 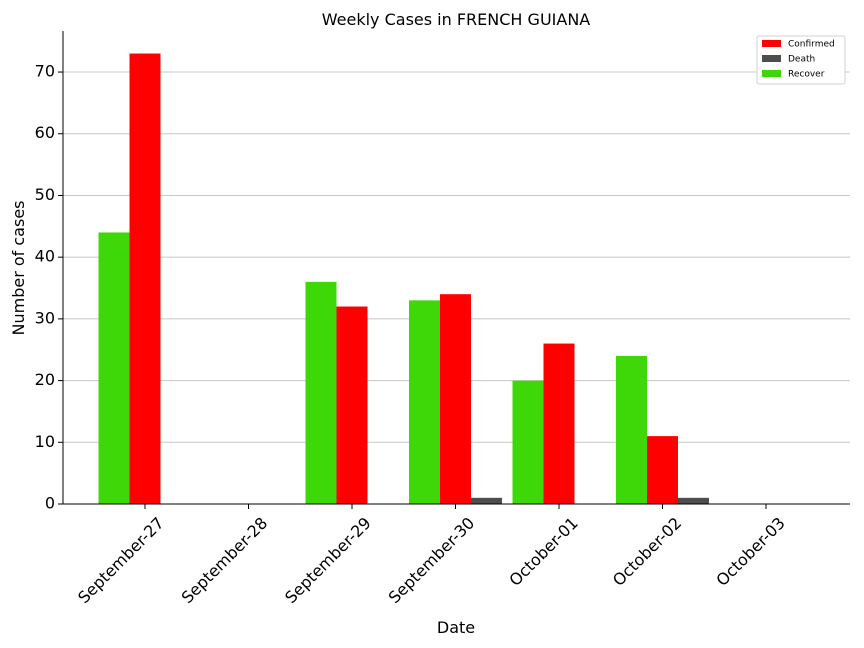 What do you see at coordinates (121, 560) in the screenshot?
I see `x-tick-label: September-27` at bounding box center [121, 560].